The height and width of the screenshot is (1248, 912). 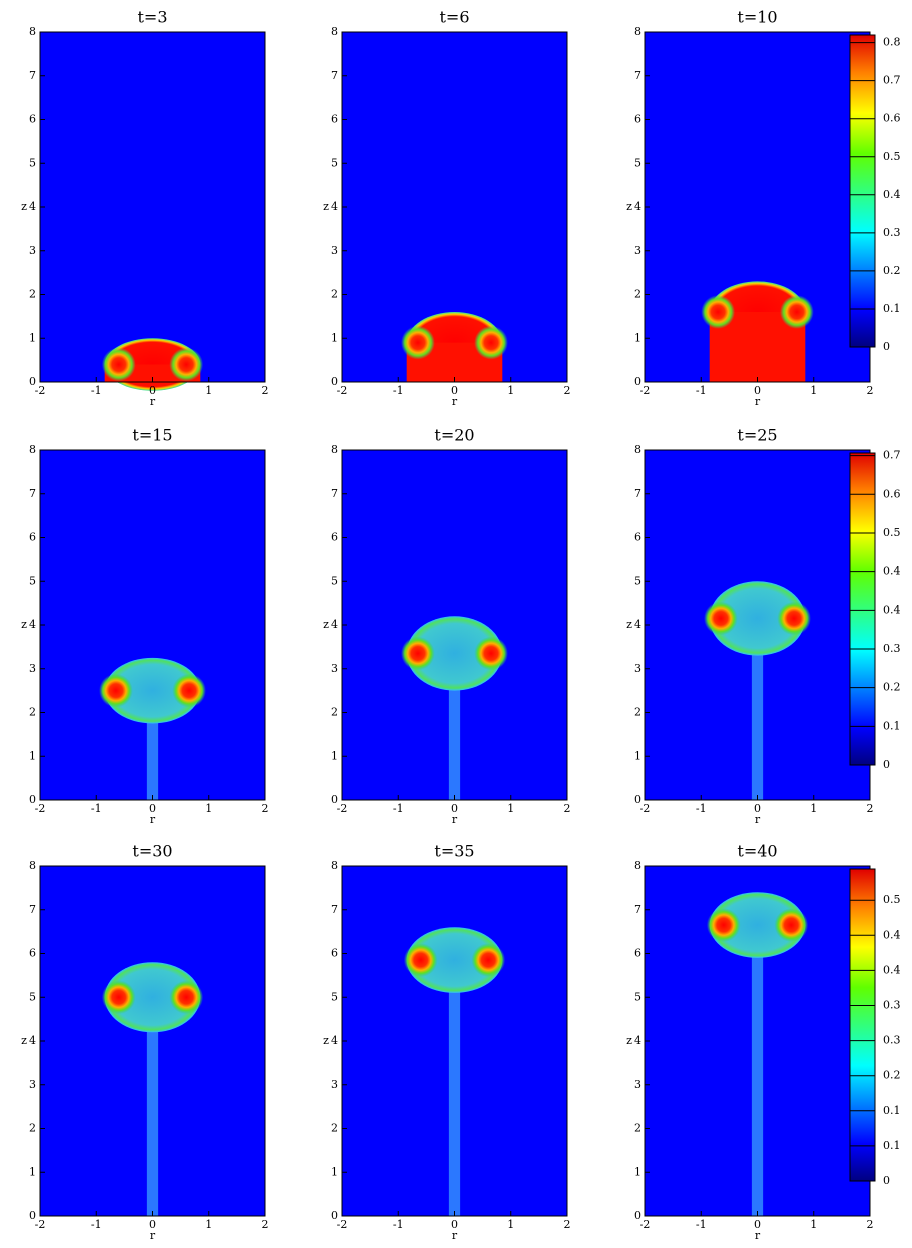 I want to click on colorbar-label: 0.1, so click(x=892, y=725).